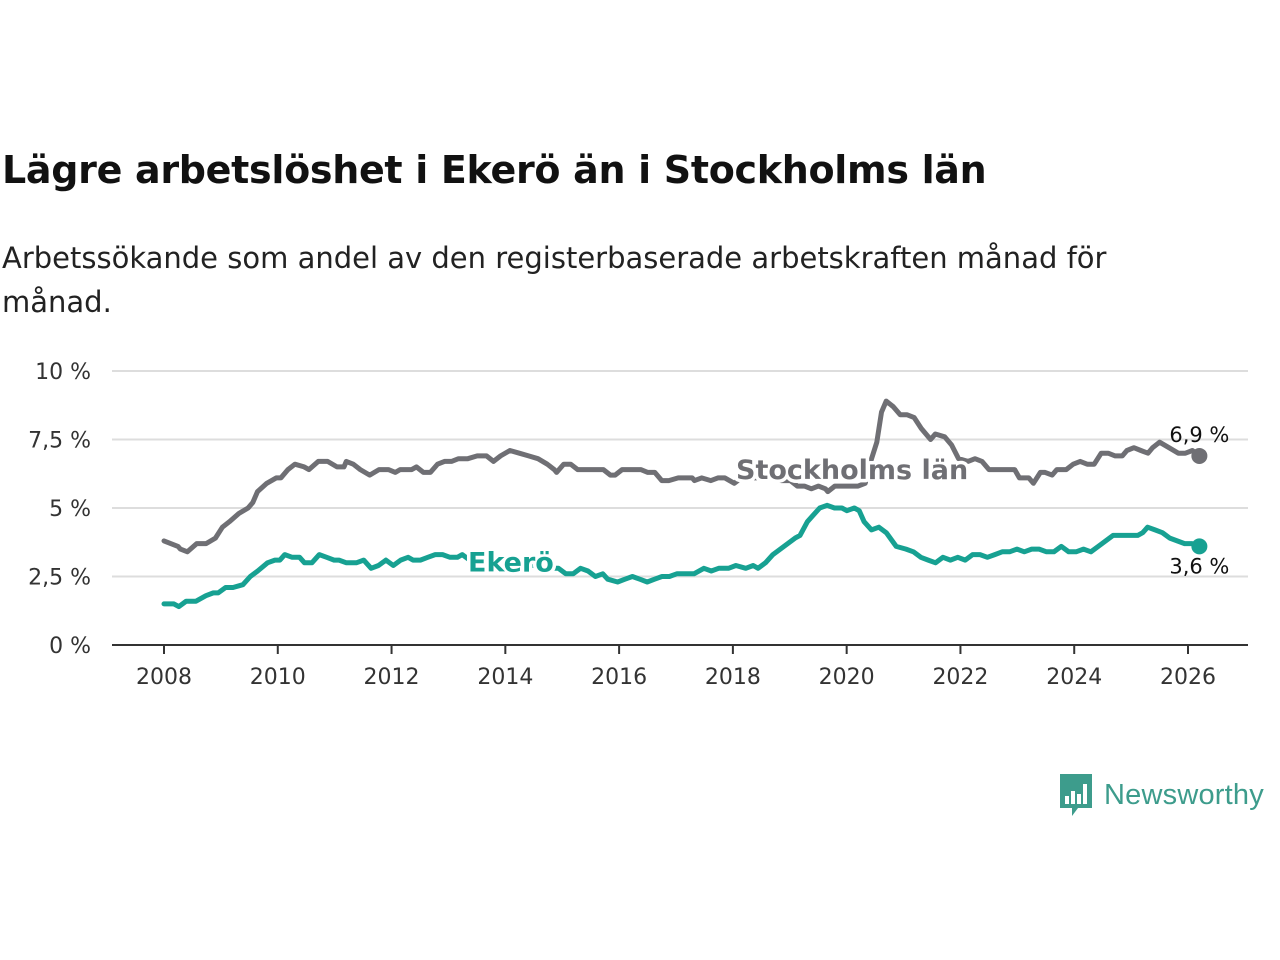 The height and width of the screenshot is (960, 1280). I want to click on x-tick-label: 2010, so click(278, 677).